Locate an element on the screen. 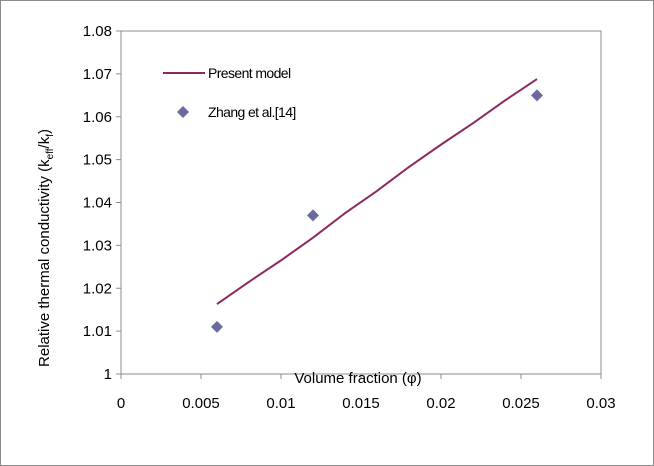 The image size is (654, 466). y-axis-title-main: Relative thermal conductivity (k is located at coordinates (44, 263).